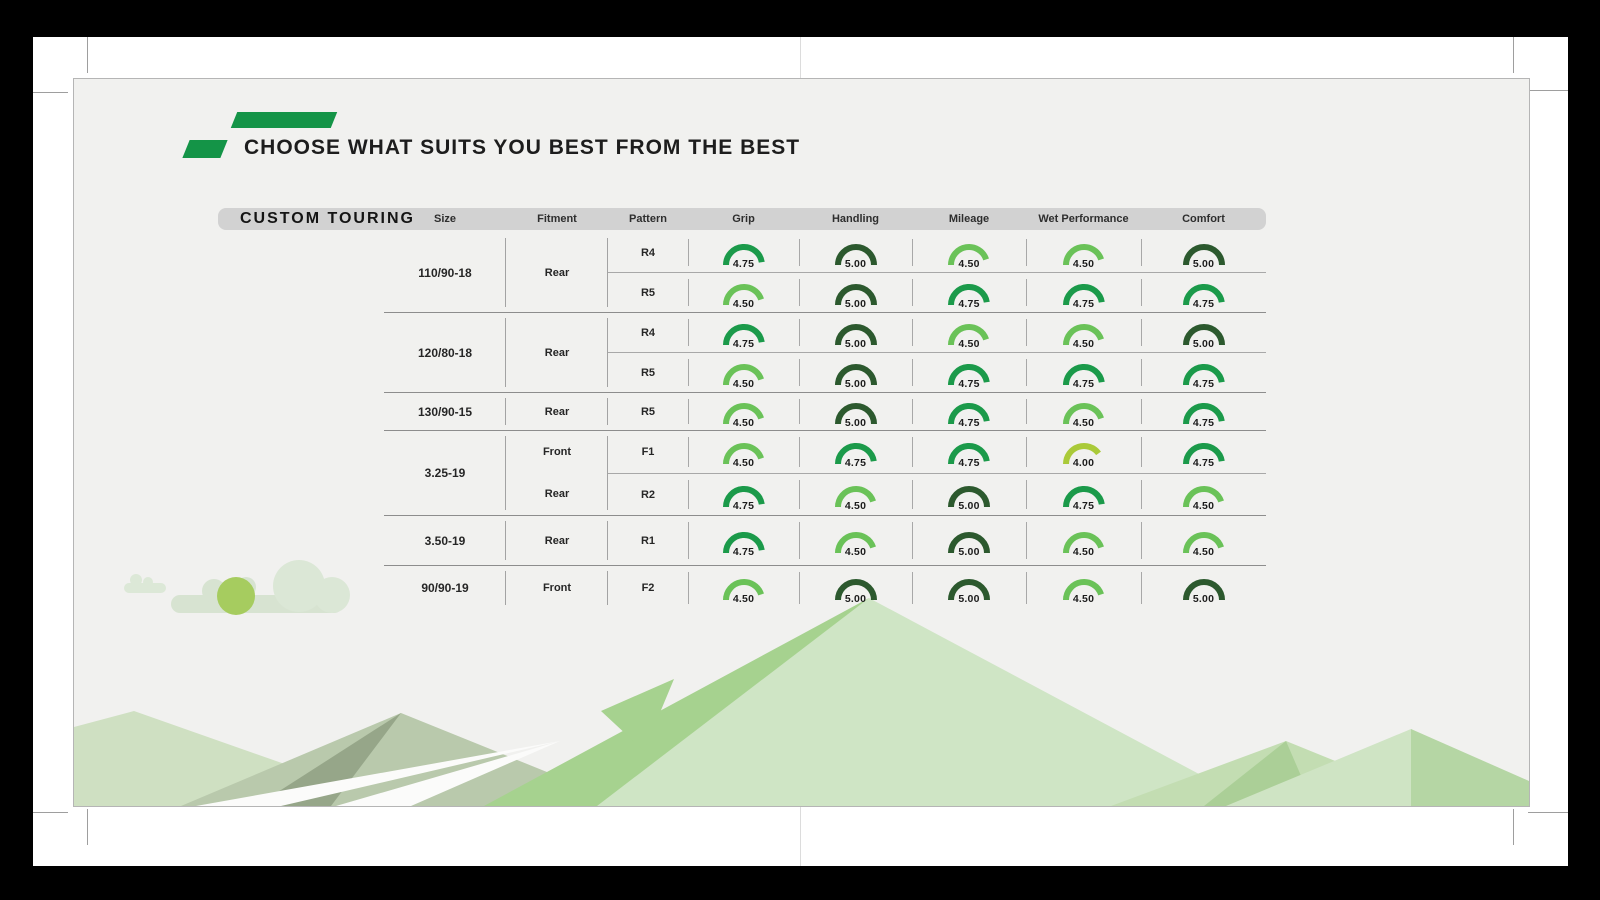 Image resolution: width=1600 pixels, height=900 pixels. I want to click on pattern-rows: F2 4.50 5.00 5.00 4.50, so click(937, 588).